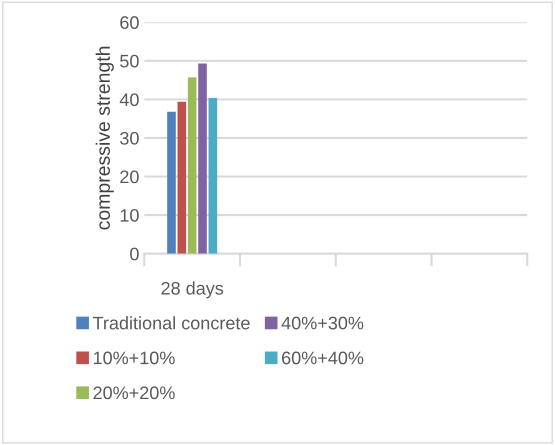 The image size is (555, 445). Describe the element at coordinates (171, 323) in the screenshot. I see `legend-label: Traditional concrete` at that location.